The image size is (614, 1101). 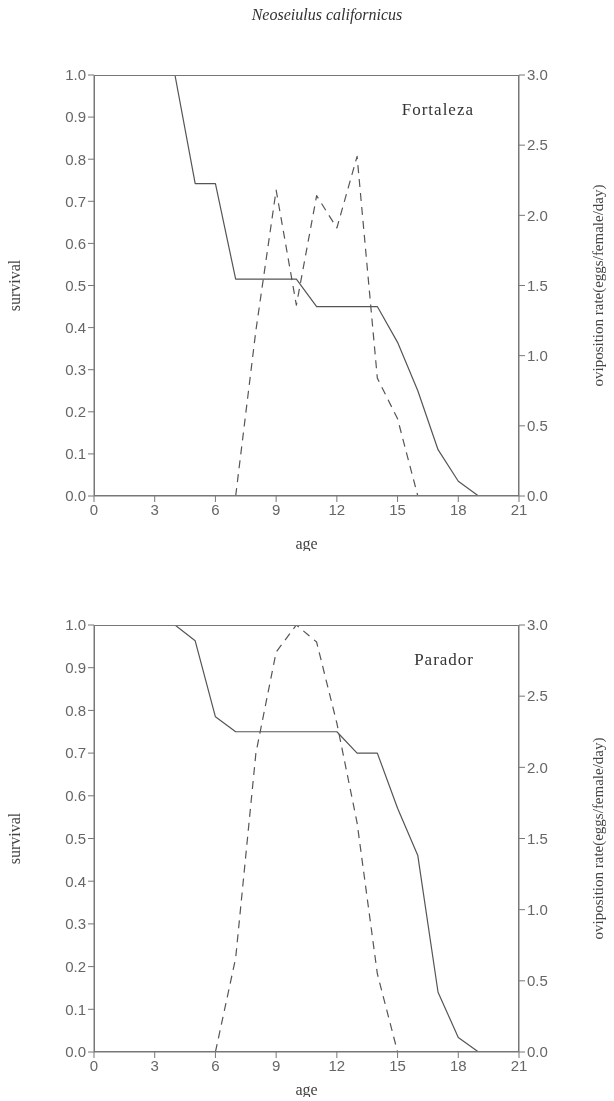 I want to click on annotation: Fortaleza, so click(x=437, y=110).